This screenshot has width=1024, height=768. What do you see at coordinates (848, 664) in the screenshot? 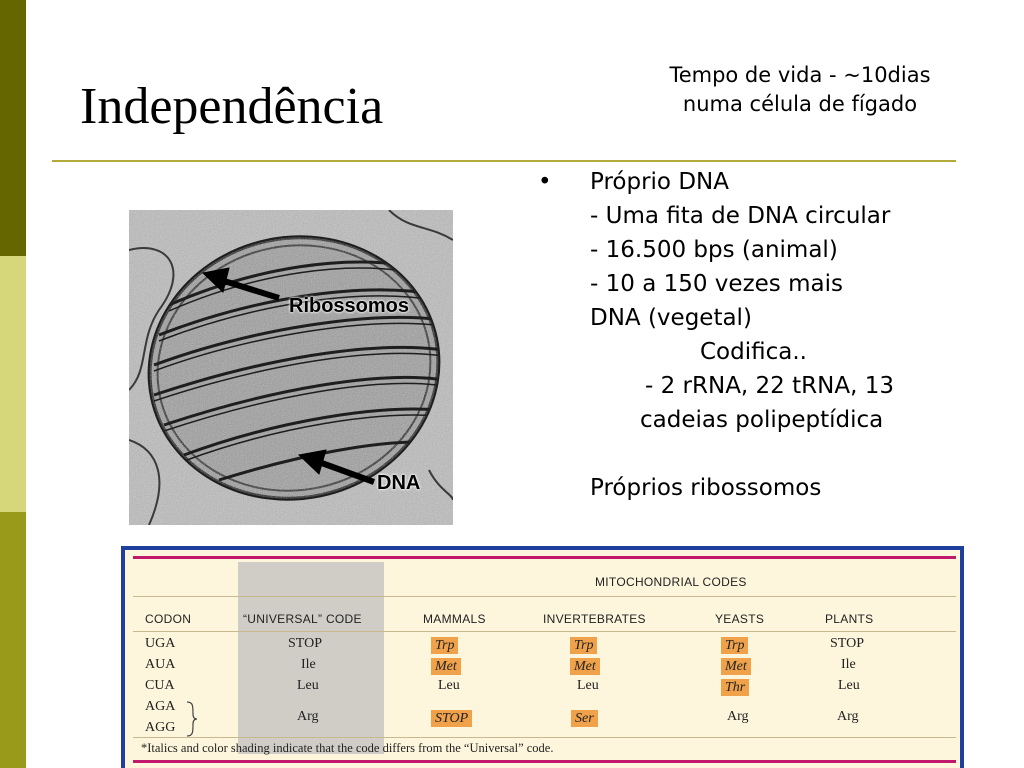
I see `cell-plants: Ile` at bounding box center [848, 664].